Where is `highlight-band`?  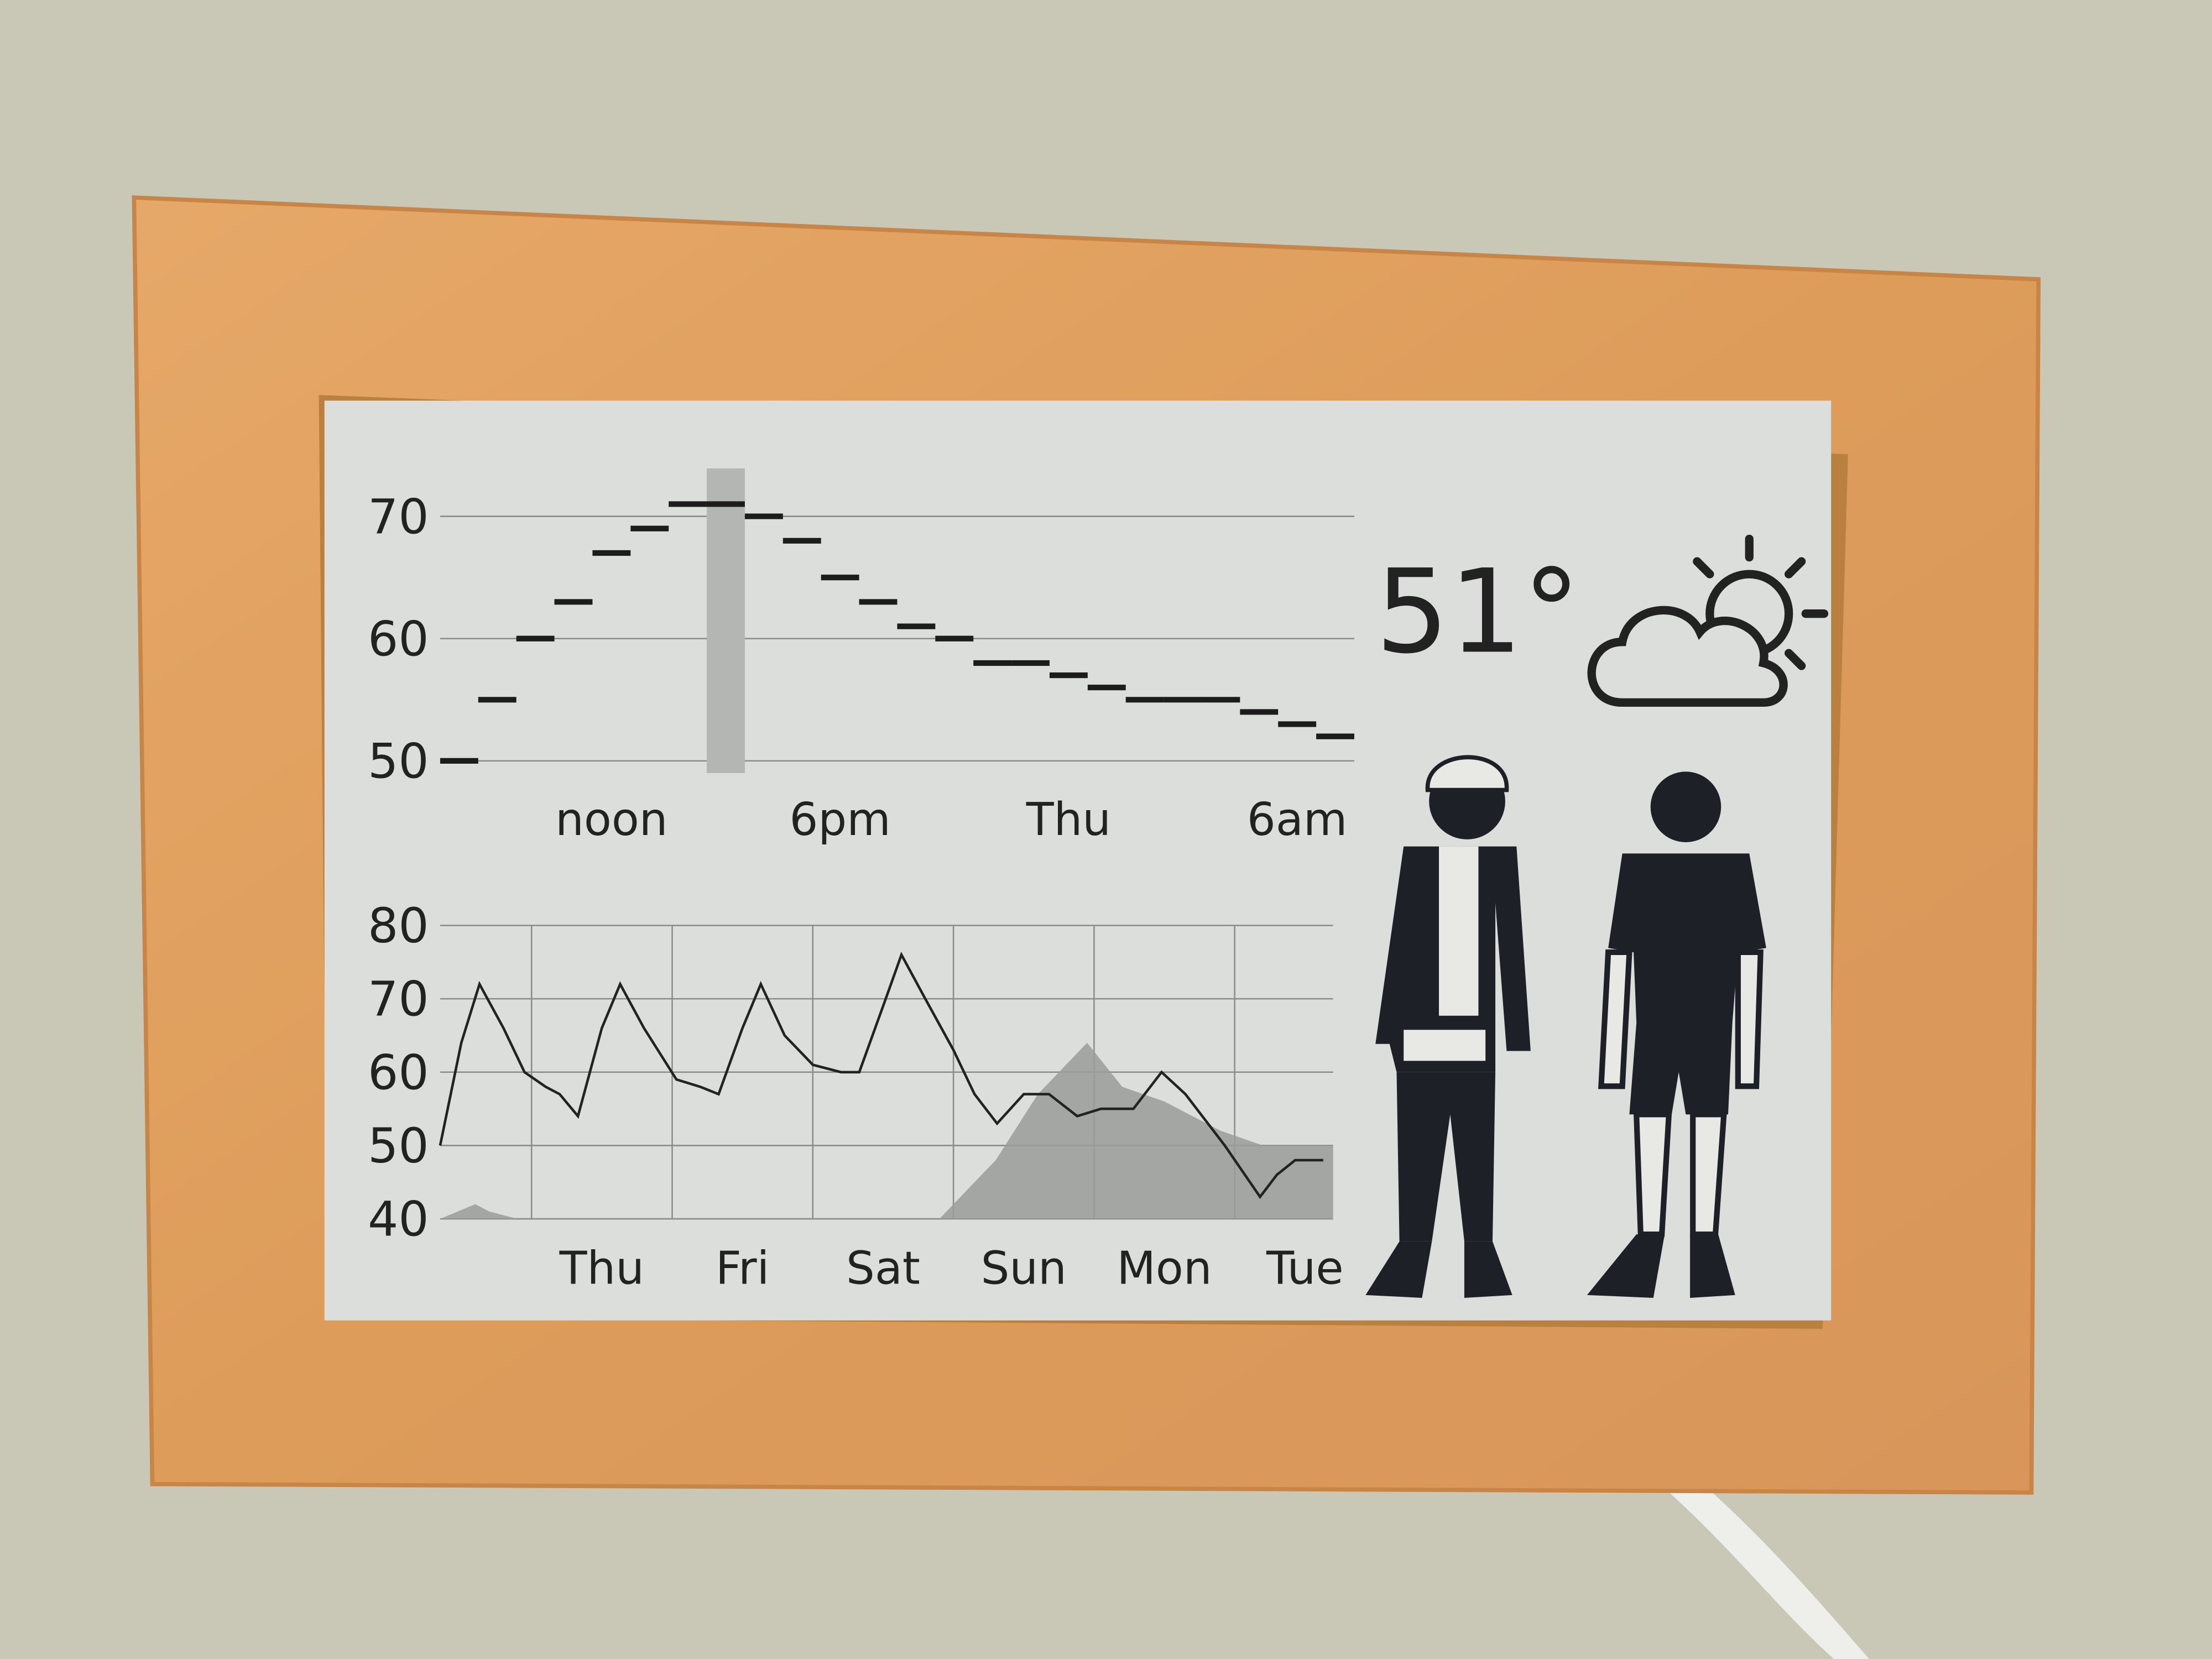
highlight-band is located at coordinates (726, 621).